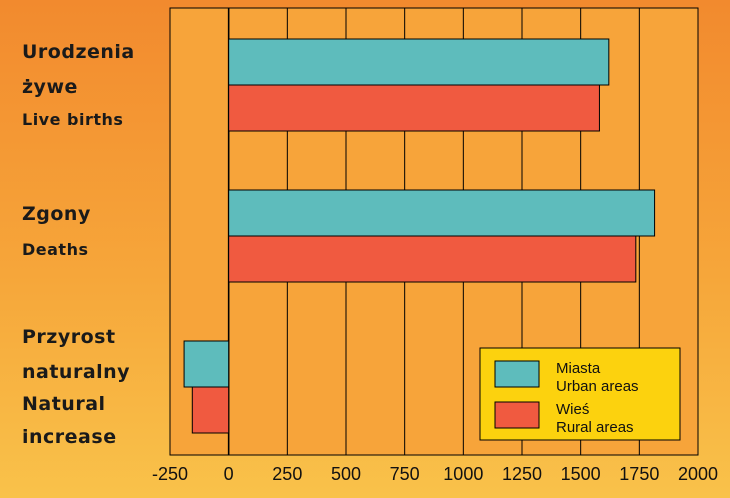 Image resolution: width=730 pixels, height=498 pixels. Describe the element at coordinates (287, 474) in the screenshot. I see `x-tick-label: 250` at that location.